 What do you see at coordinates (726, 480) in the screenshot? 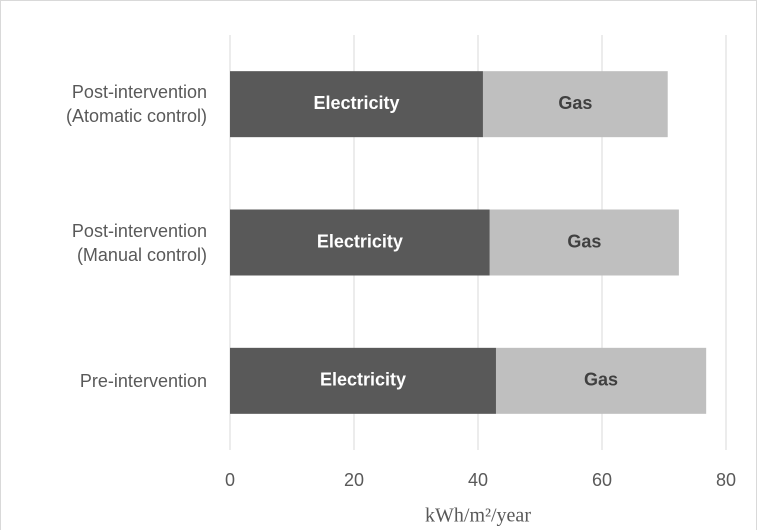
I see `x-tick-label: 80` at bounding box center [726, 480].